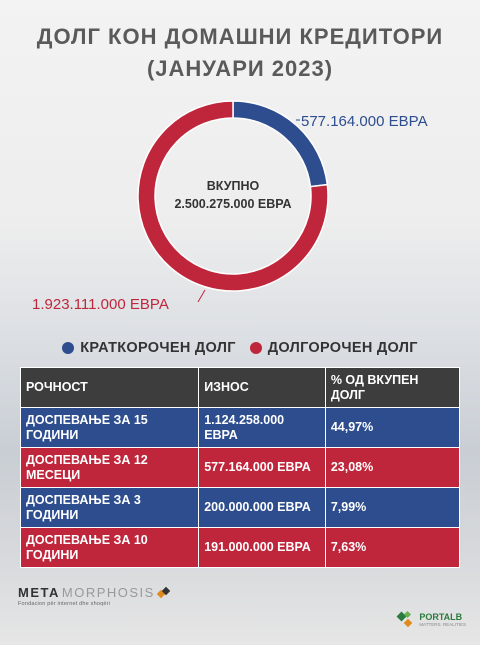  Describe the element at coordinates (392, 507) in the screenshot. I see `cell-percent: 7,99%` at that location.